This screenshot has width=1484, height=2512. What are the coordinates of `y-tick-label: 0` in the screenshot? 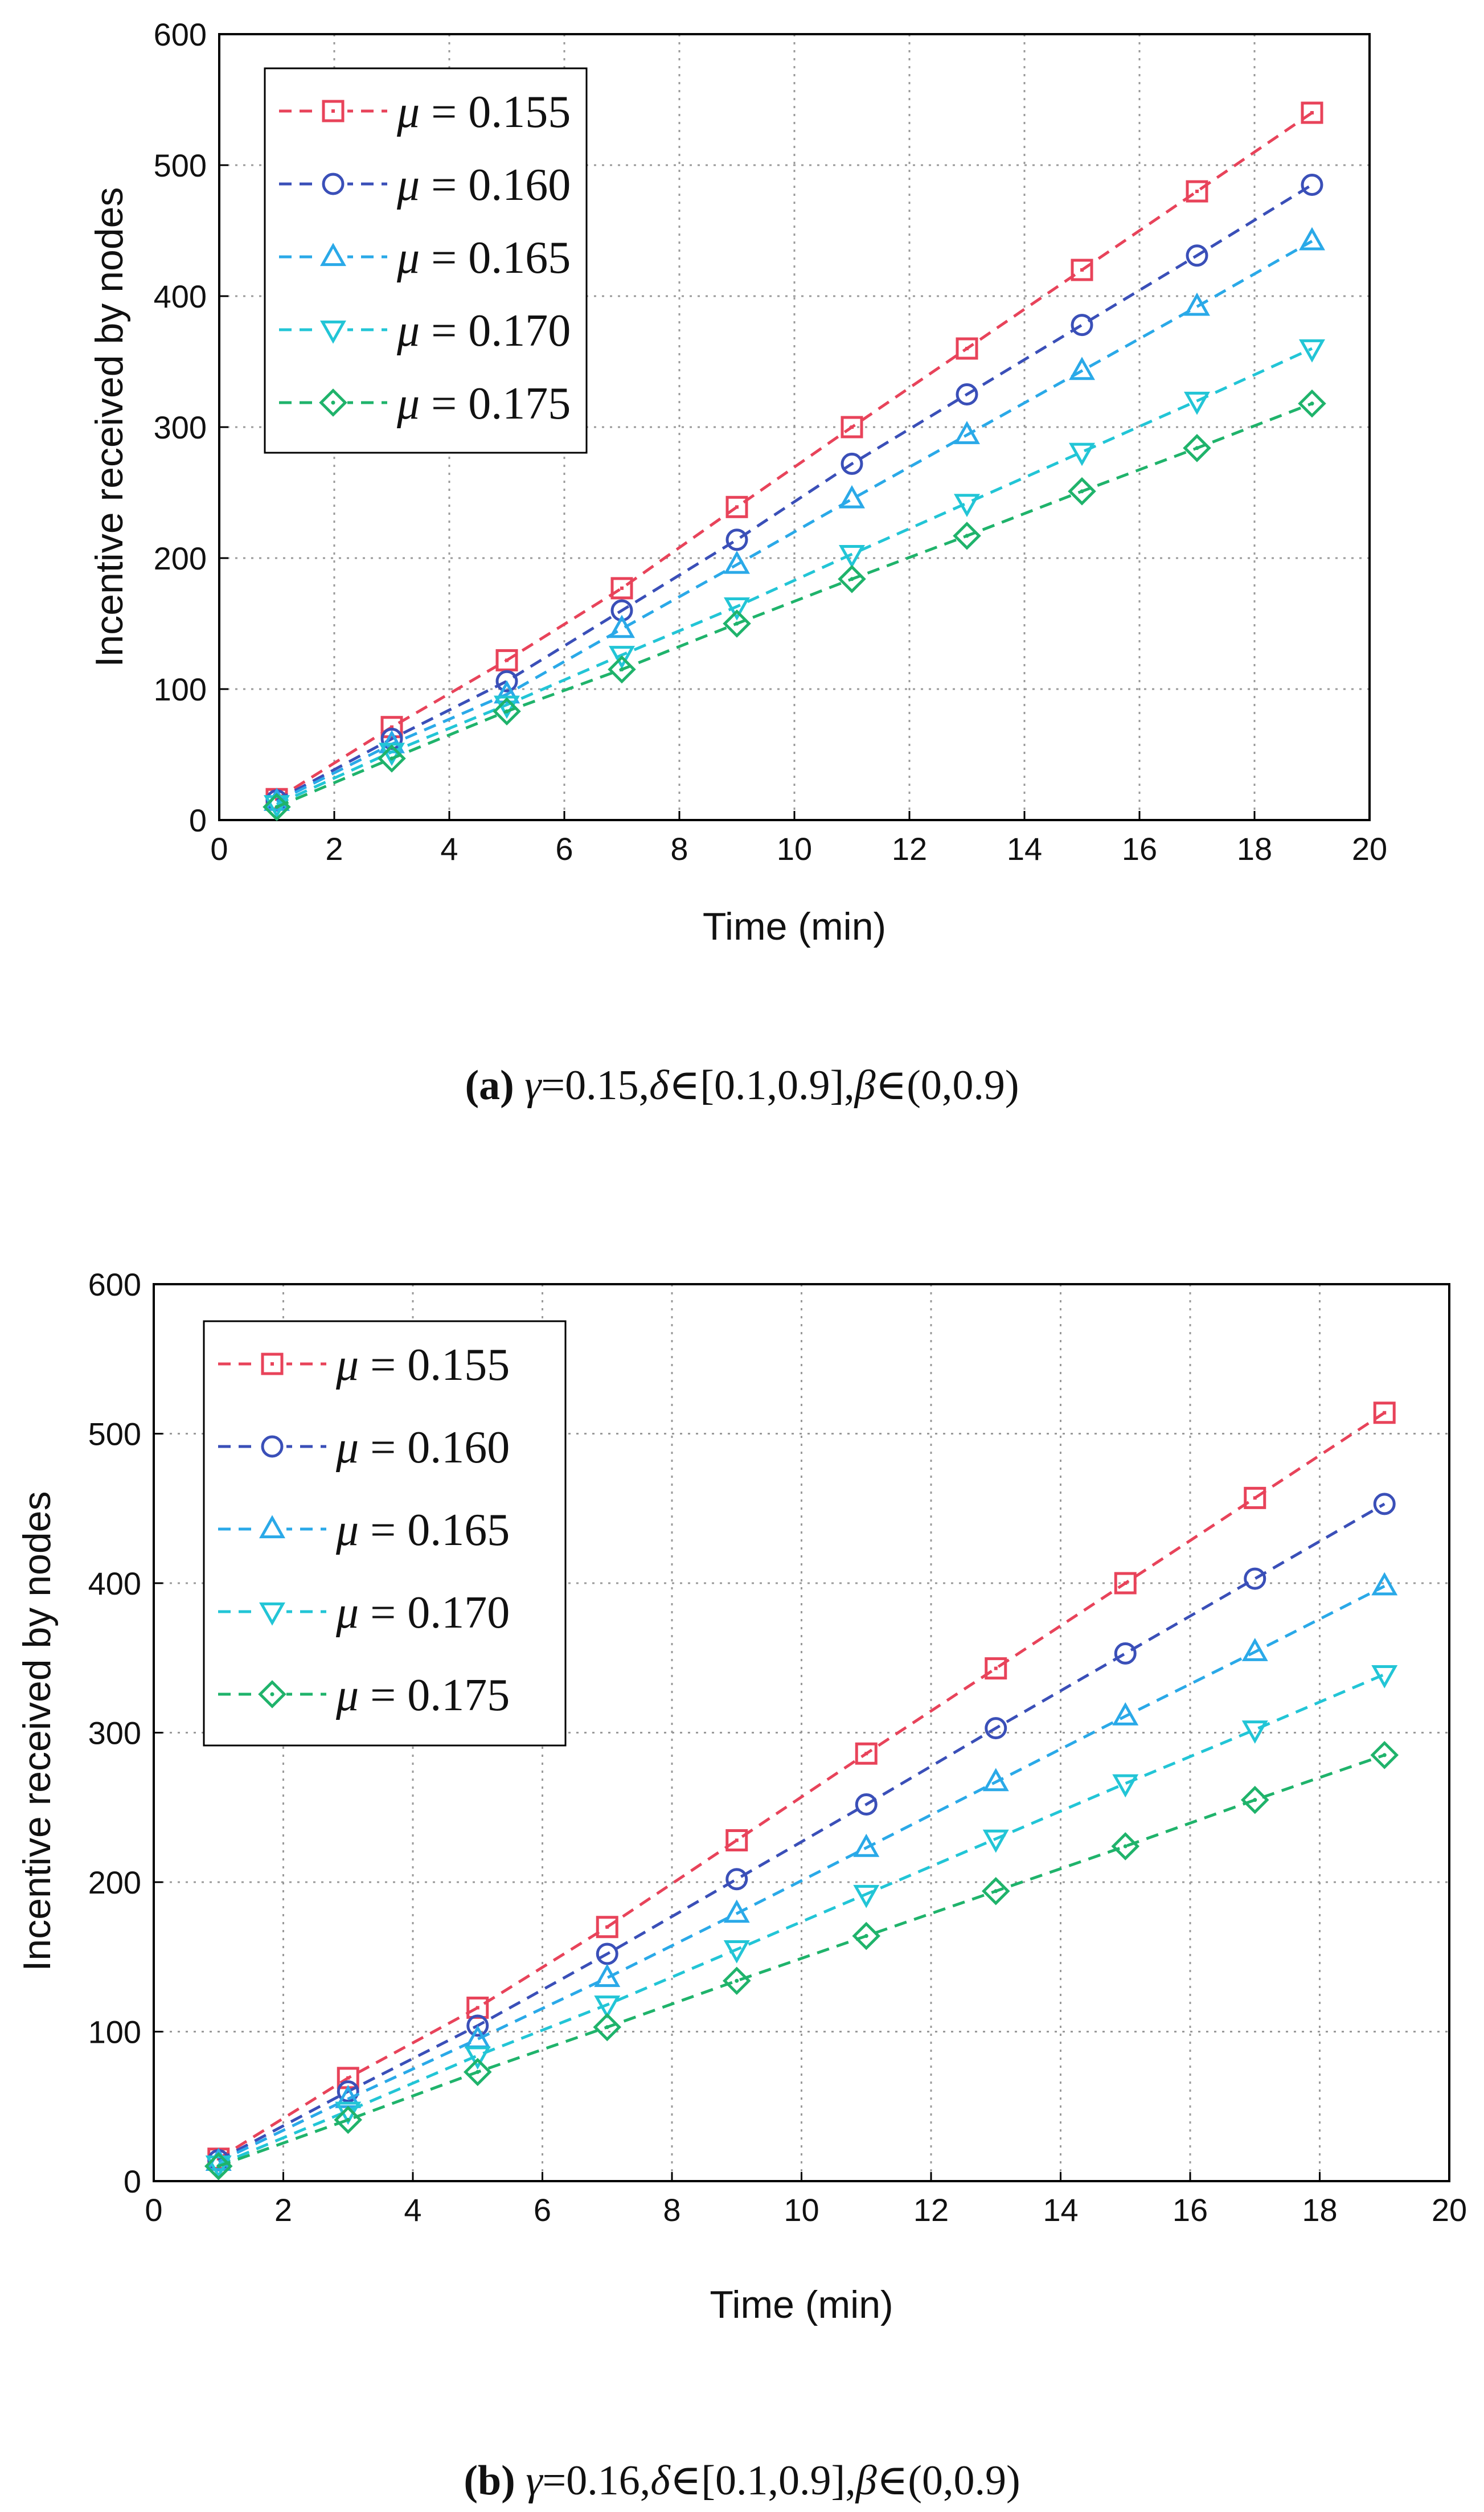 It's located at (132, 2181).